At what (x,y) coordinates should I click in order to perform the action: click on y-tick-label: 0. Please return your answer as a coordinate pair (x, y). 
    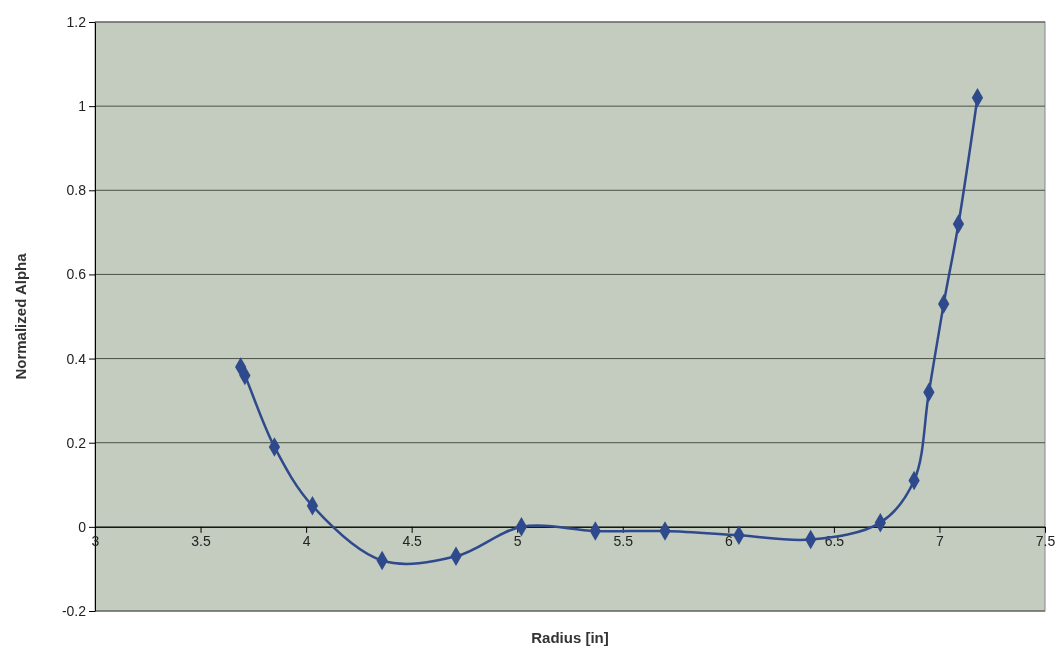
    Looking at the image, I should click on (82, 526).